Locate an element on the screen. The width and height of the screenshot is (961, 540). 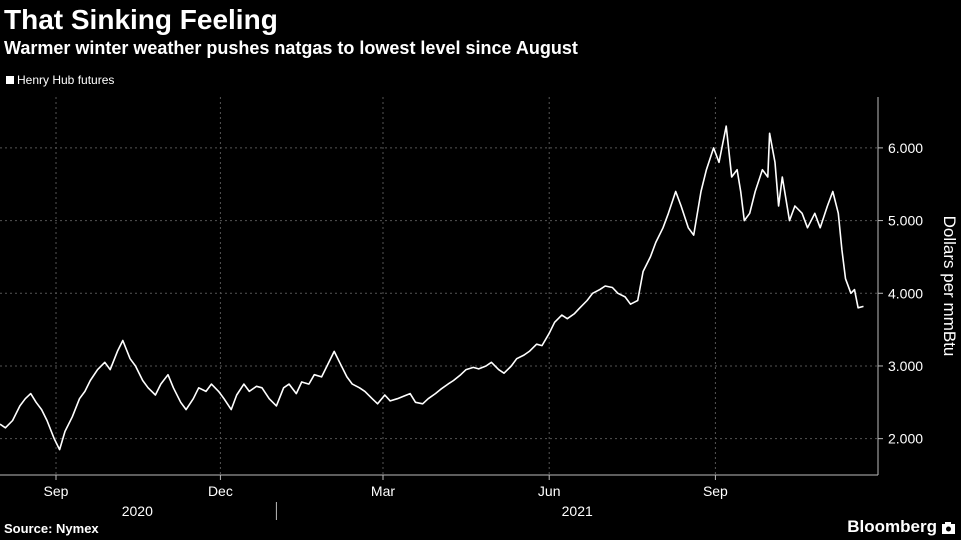
legend-swatch is located at coordinates (10, 80).